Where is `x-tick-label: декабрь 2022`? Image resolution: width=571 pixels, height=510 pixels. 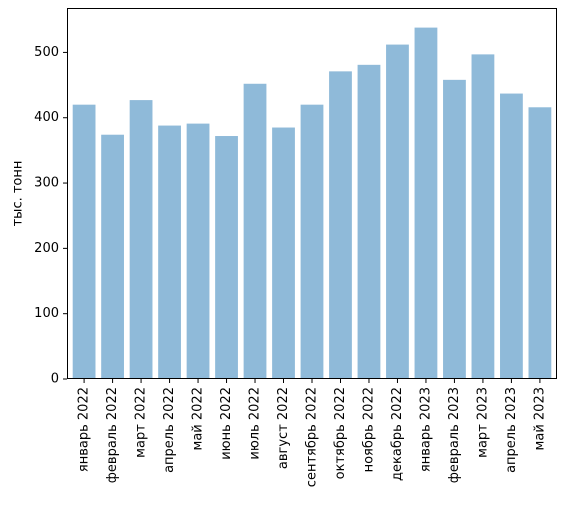
x-tick-label: декабрь 2022 is located at coordinates (397, 434).